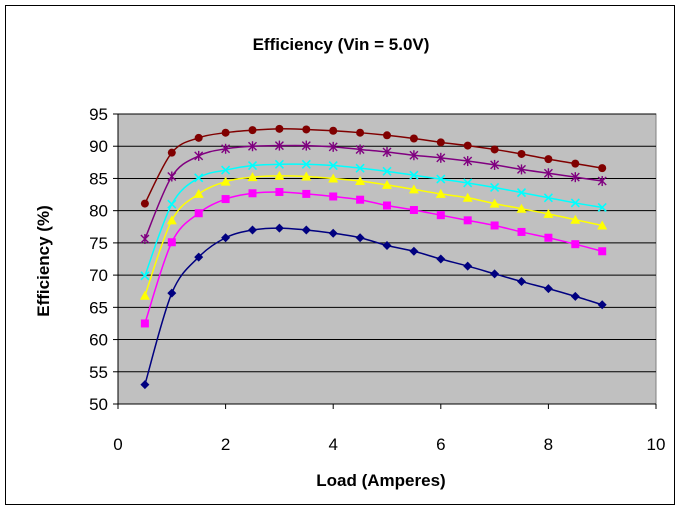  What do you see at coordinates (98, 114) in the screenshot?
I see `y-tick-label: 95` at bounding box center [98, 114].